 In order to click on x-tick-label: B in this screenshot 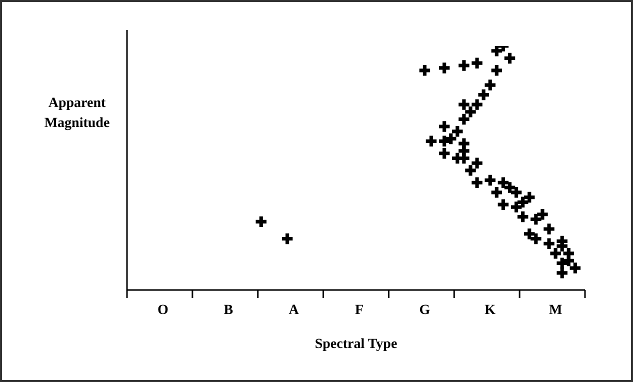, I will do `click(229, 310)`.